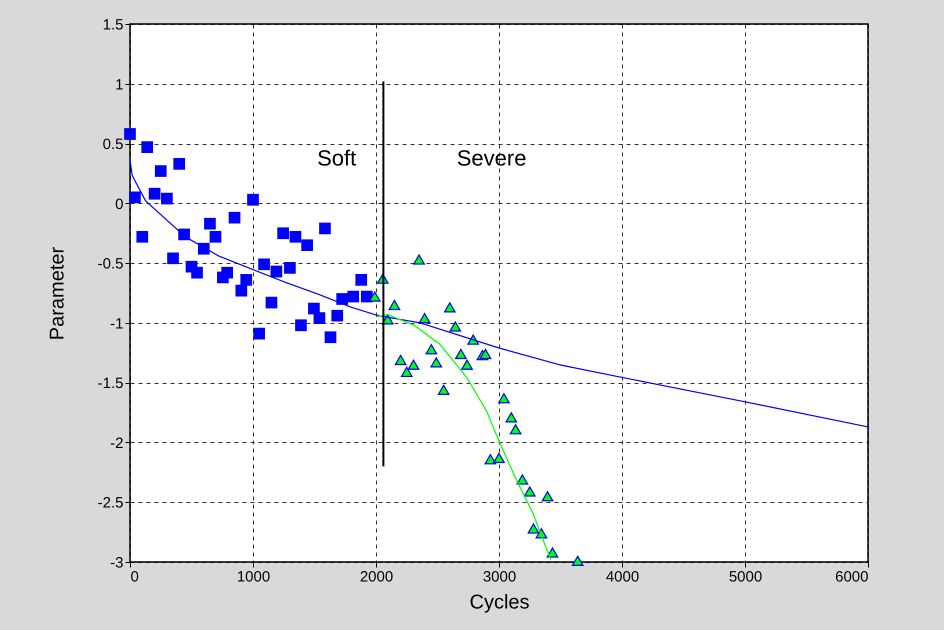  What do you see at coordinates (377, 577) in the screenshot?
I see `x-tick-label: 2000` at bounding box center [377, 577].